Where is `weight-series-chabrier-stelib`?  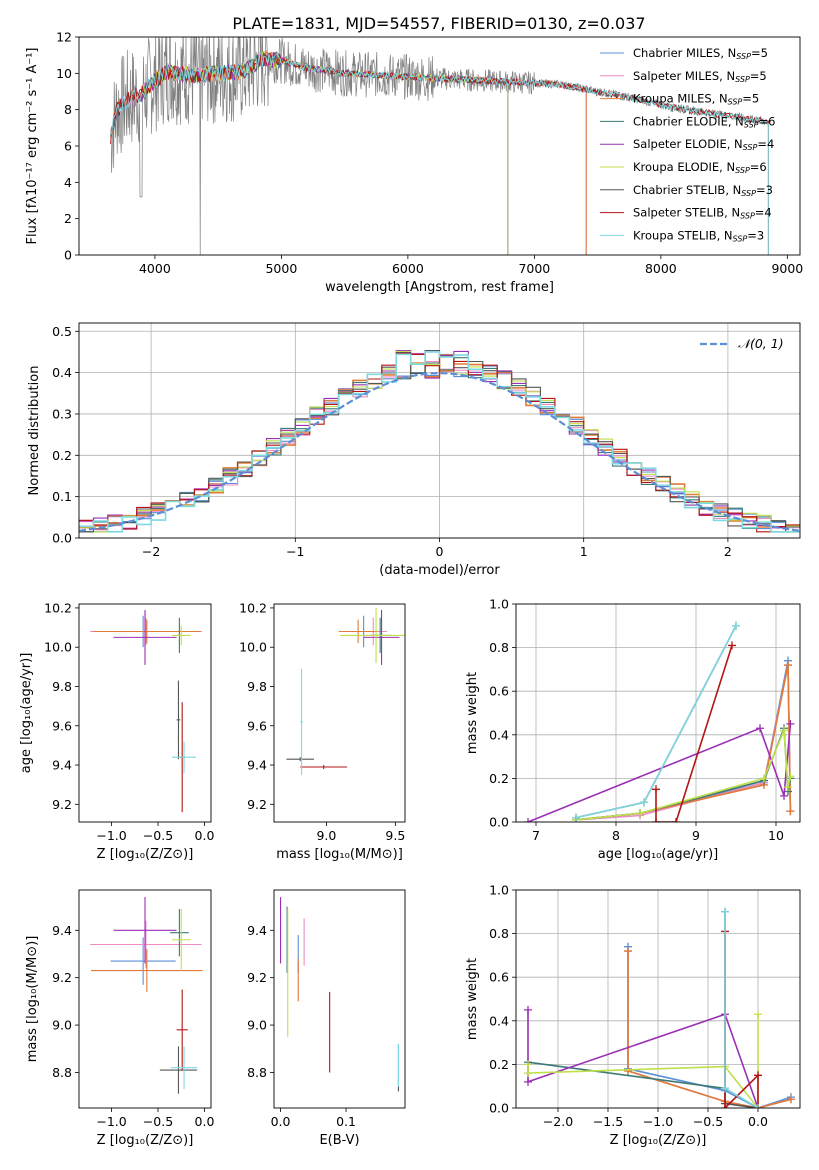 weight-series-chabrier-stelib is located at coordinates (741, 1007).